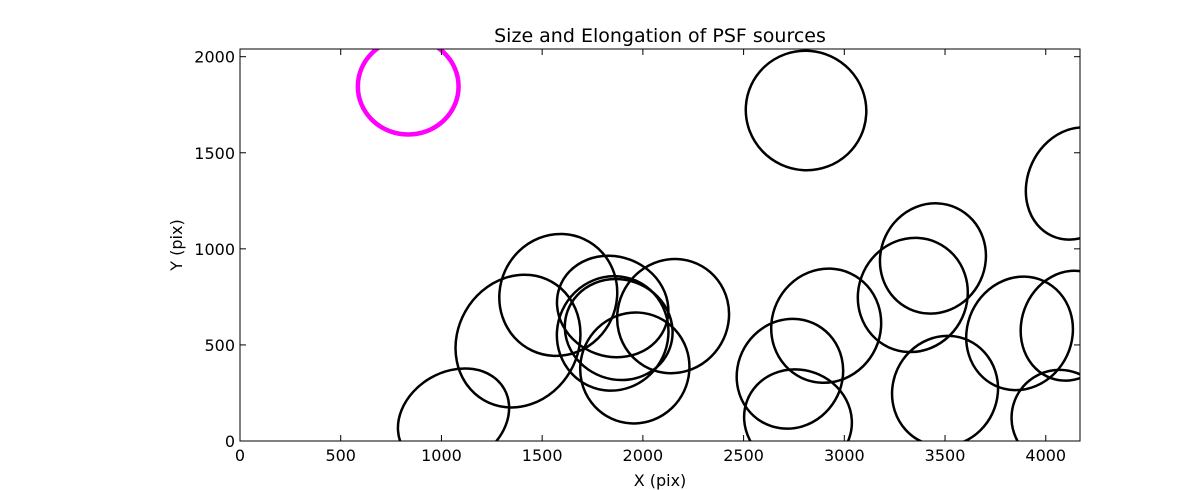 This screenshot has width=1200, height=490. What do you see at coordinates (743, 455) in the screenshot?
I see `x-tick-label: 2500` at bounding box center [743, 455].